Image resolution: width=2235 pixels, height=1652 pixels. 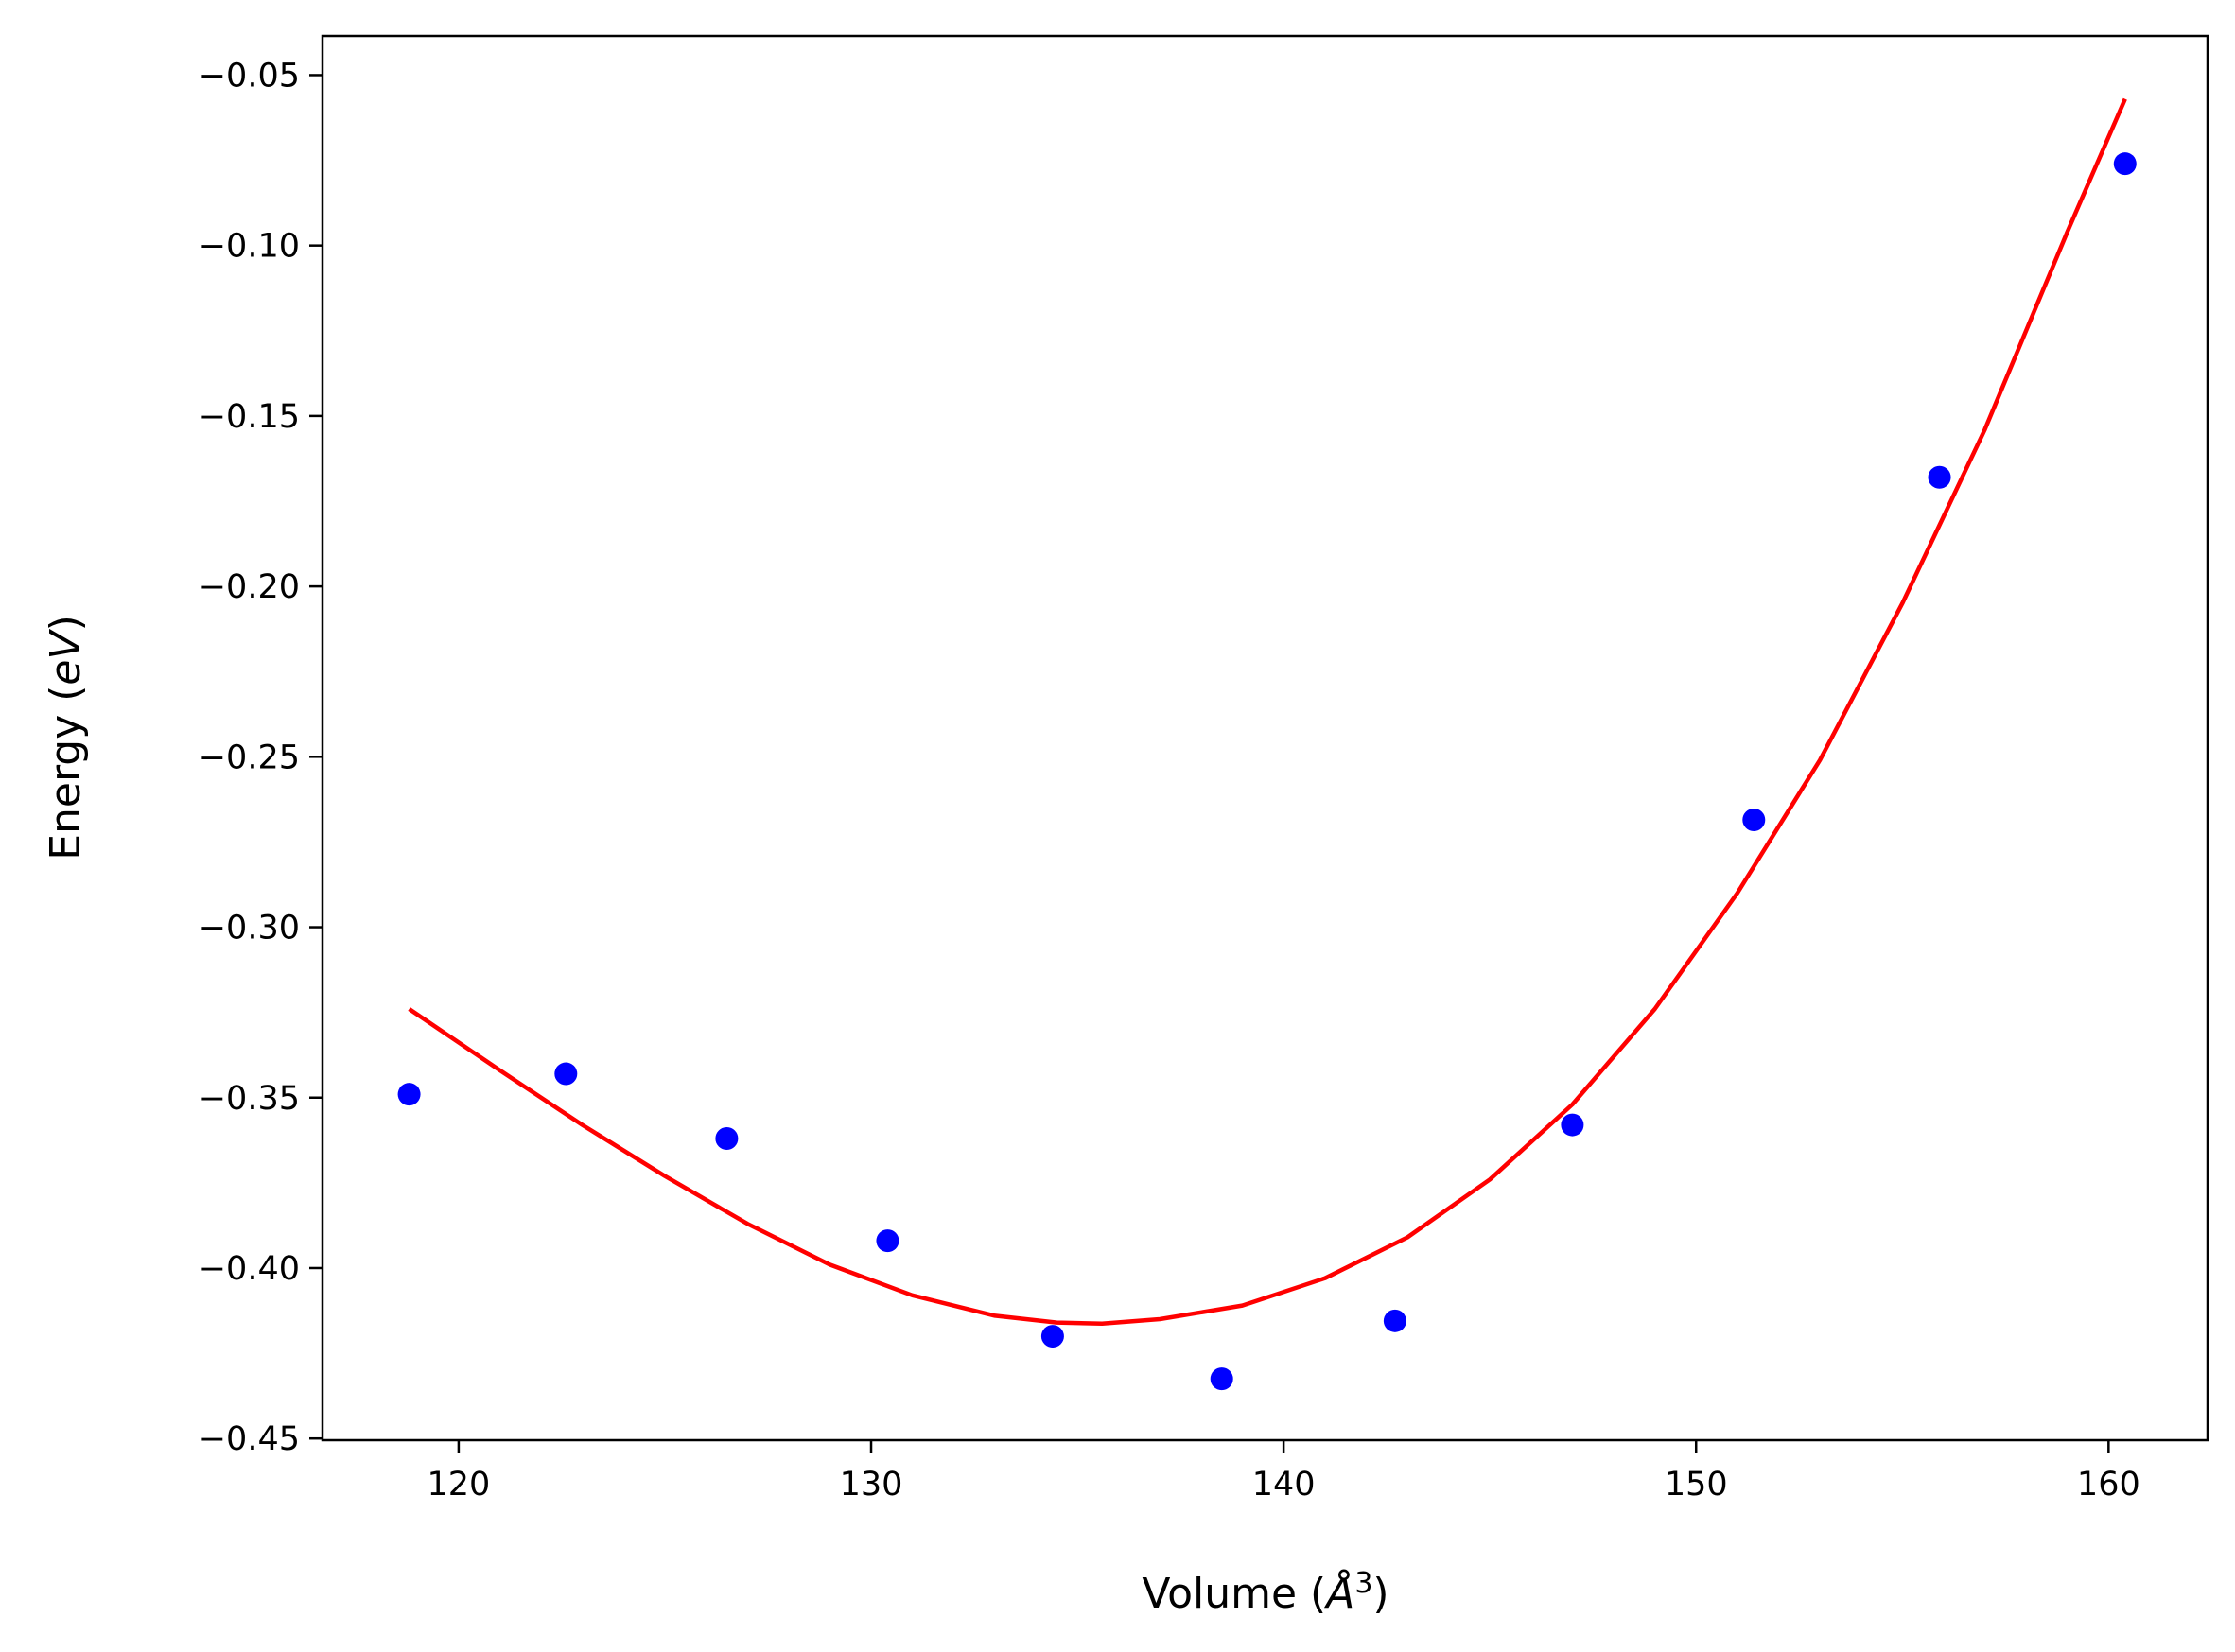 What do you see at coordinates (249, 247) in the screenshot?
I see `y-tick-label: −0.10` at bounding box center [249, 247].